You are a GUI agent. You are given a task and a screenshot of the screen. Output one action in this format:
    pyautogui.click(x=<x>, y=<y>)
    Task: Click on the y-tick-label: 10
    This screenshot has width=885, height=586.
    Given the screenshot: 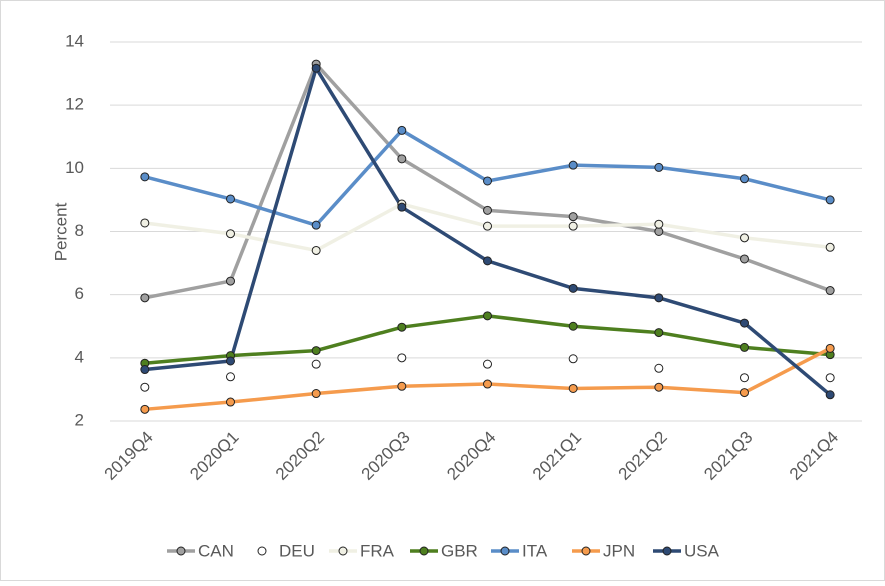 What is the action you would take?
    pyautogui.click(x=74, y=167)
    